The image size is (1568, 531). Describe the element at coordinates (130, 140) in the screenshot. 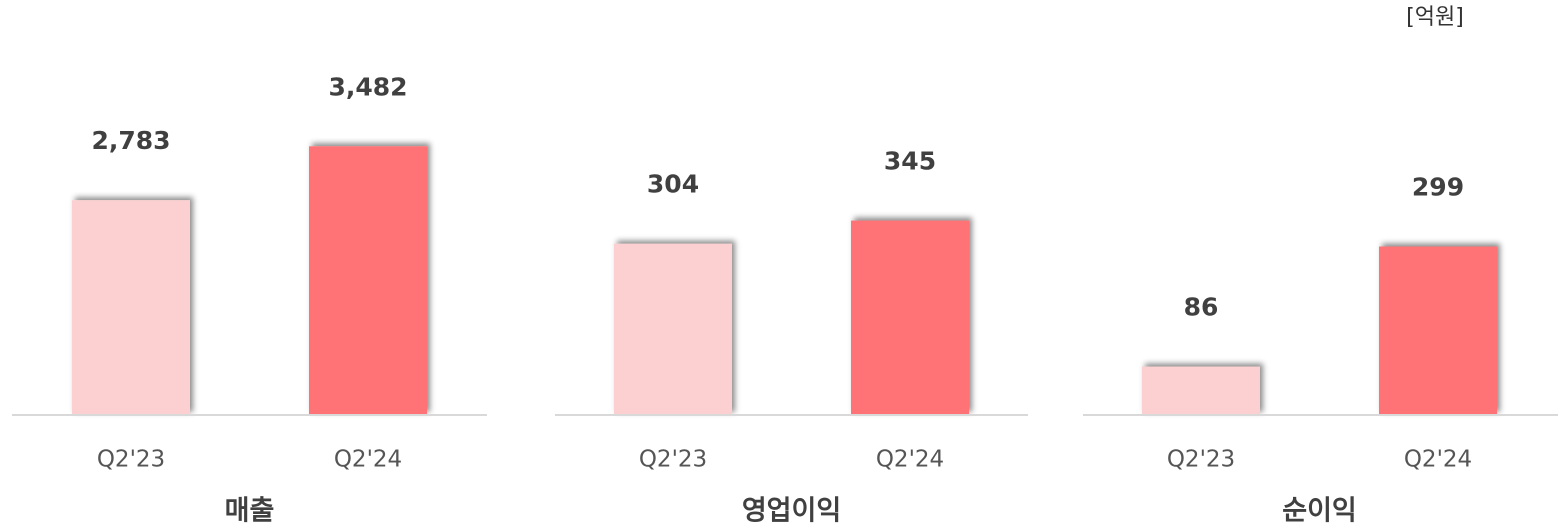

I see `value-label: 2,783` at that location.